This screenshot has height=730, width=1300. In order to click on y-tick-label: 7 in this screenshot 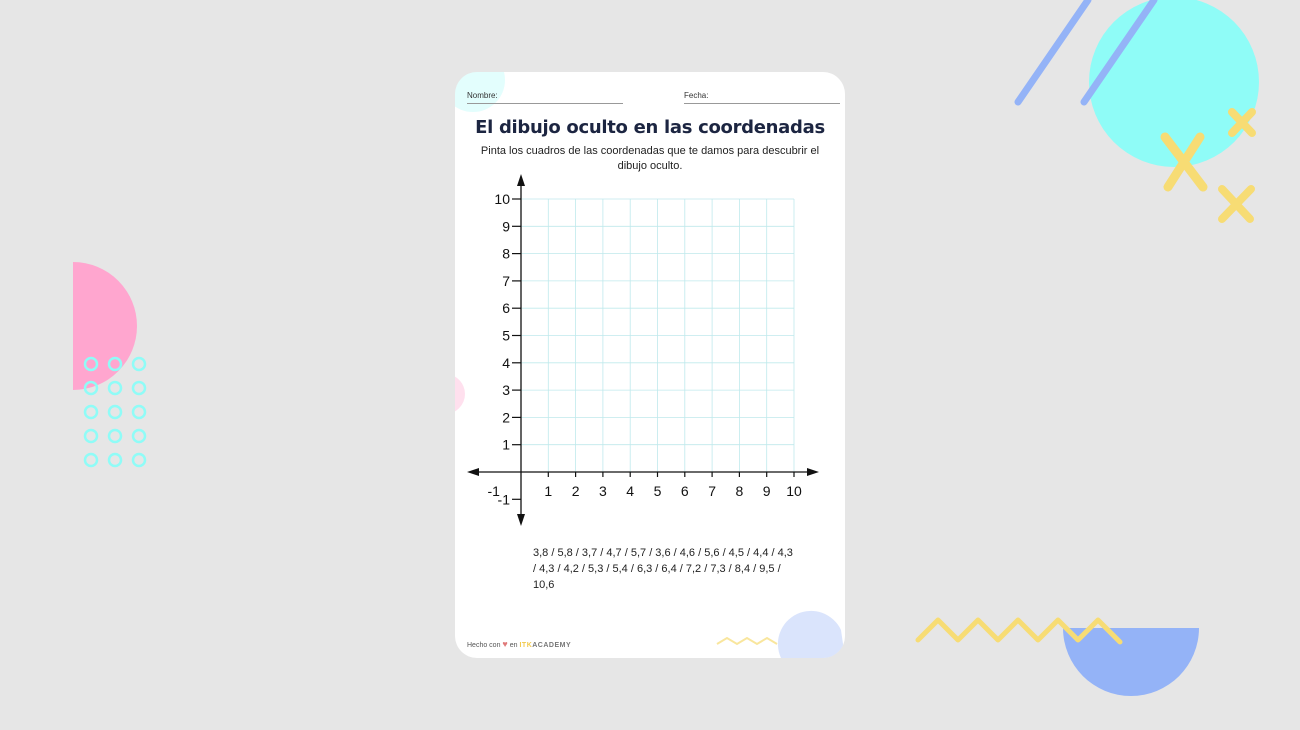, I will do `click(506, 281)`.